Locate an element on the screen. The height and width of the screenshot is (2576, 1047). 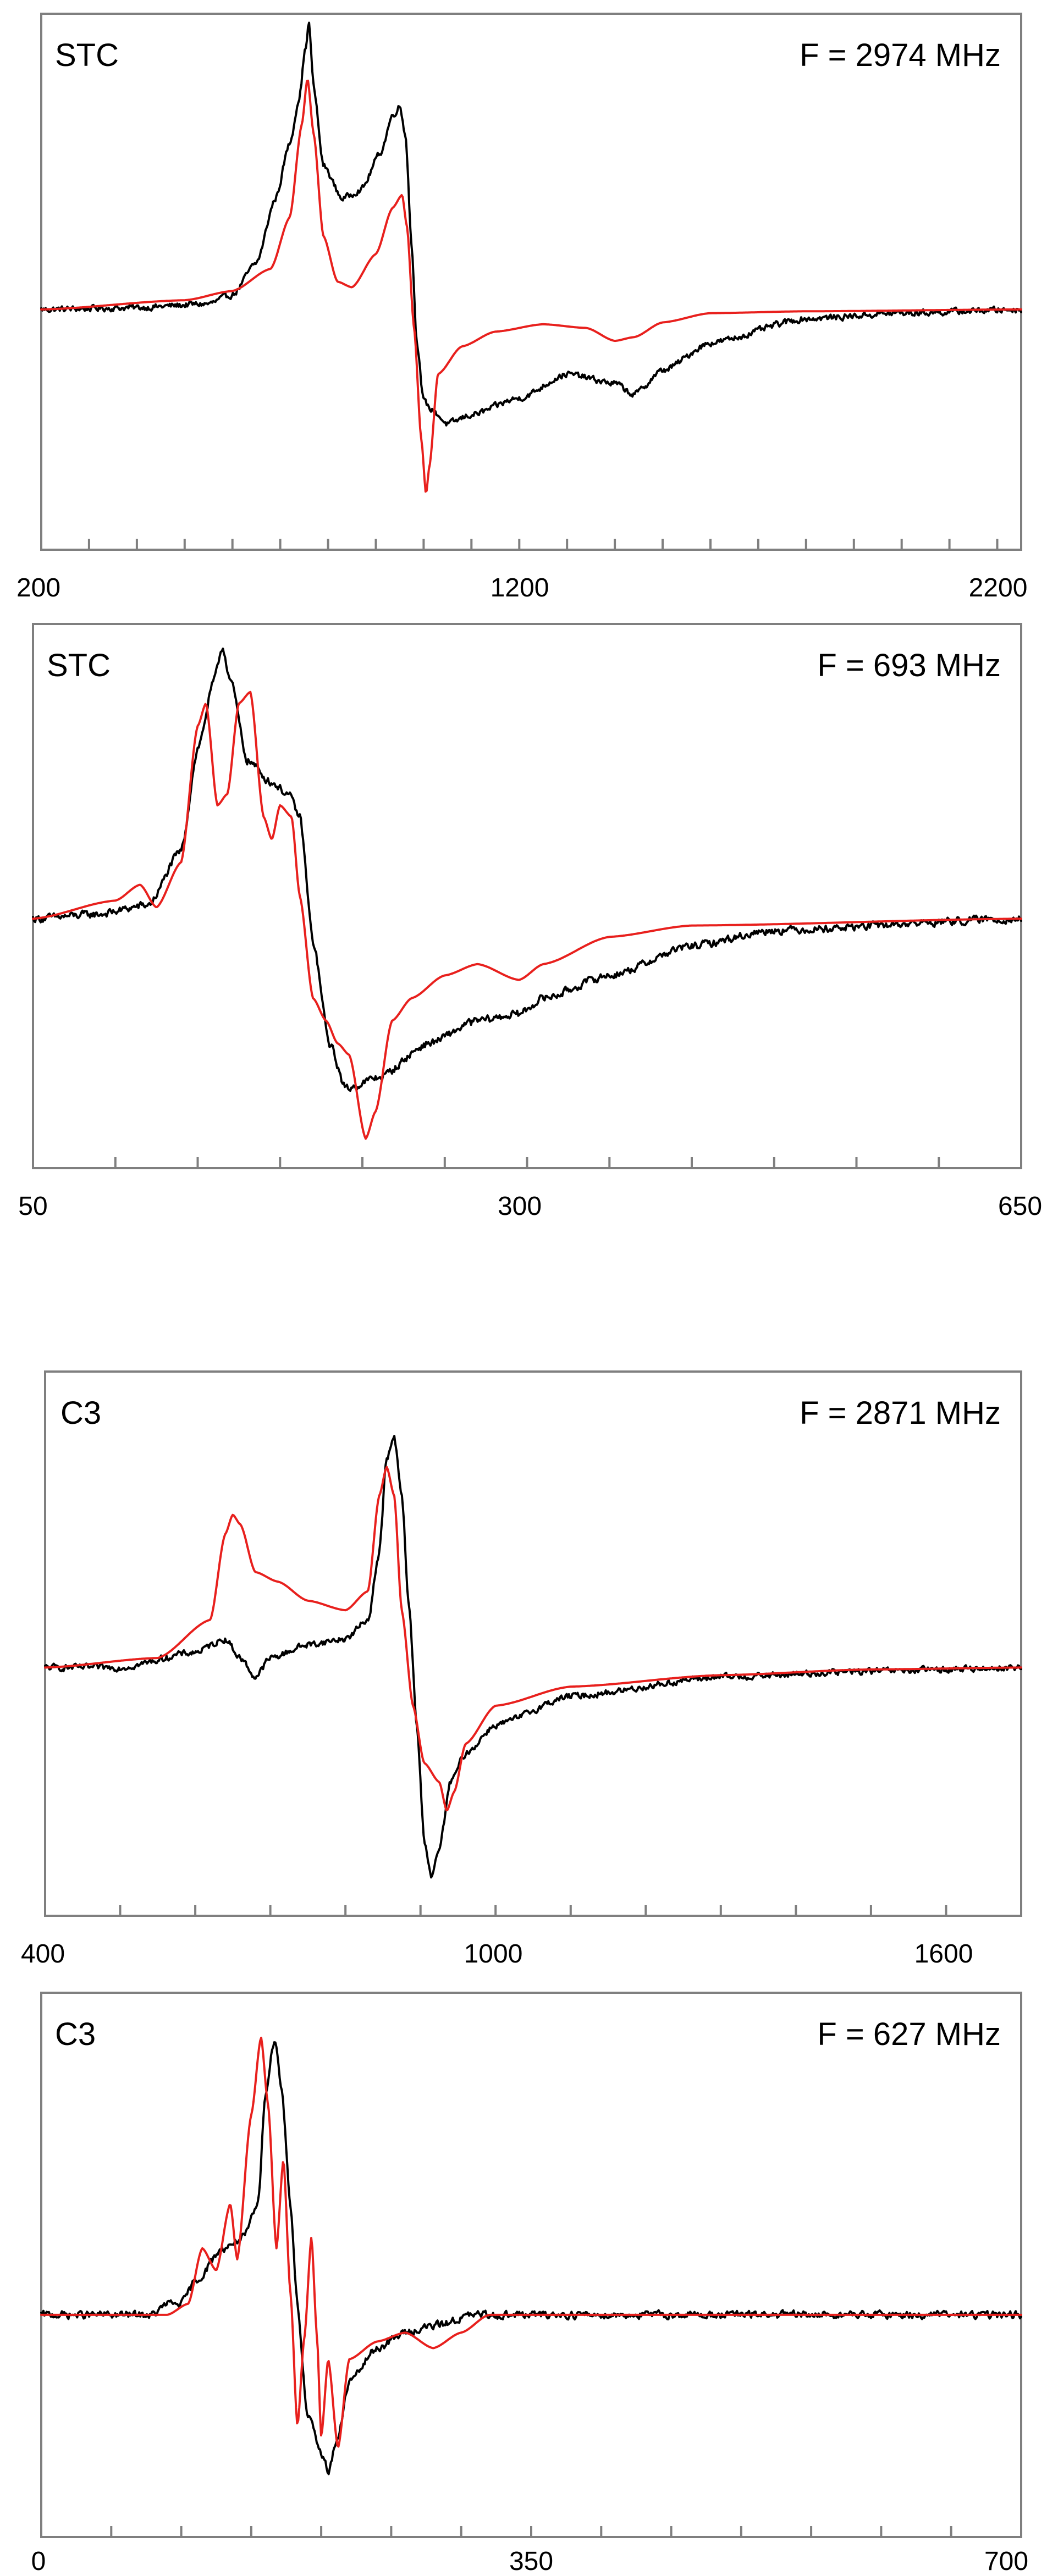
x-tick-label-mid: 1000 is located at coordinates (493, 1954).